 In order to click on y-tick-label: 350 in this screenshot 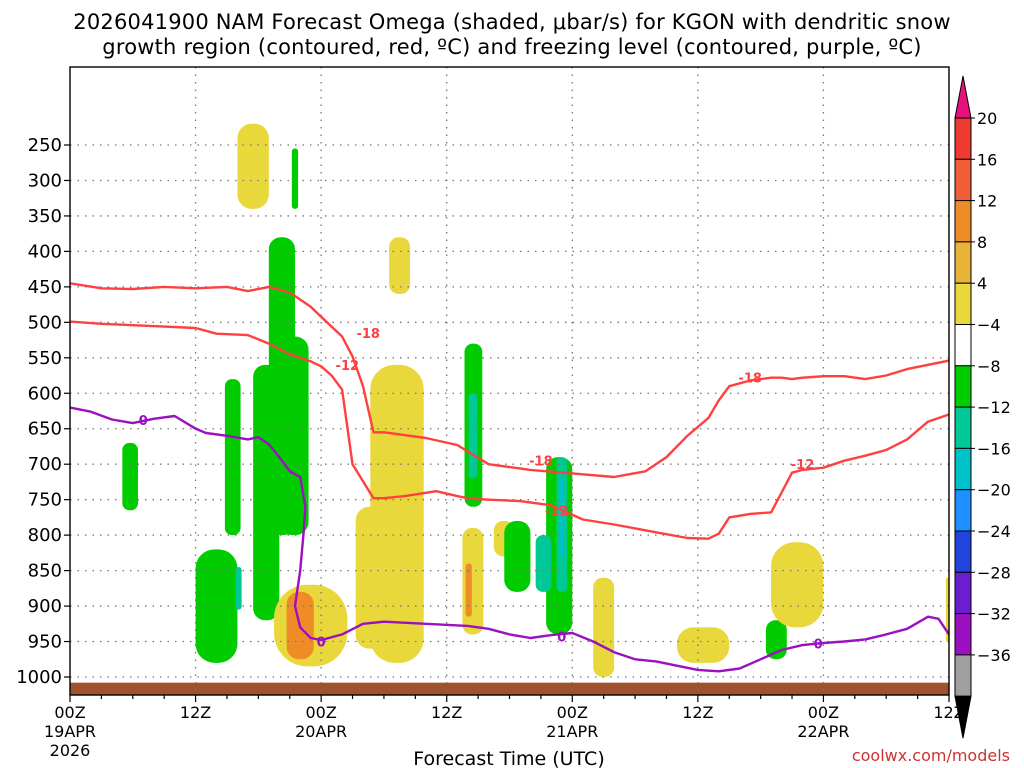, I will do `click(45, 216)`.